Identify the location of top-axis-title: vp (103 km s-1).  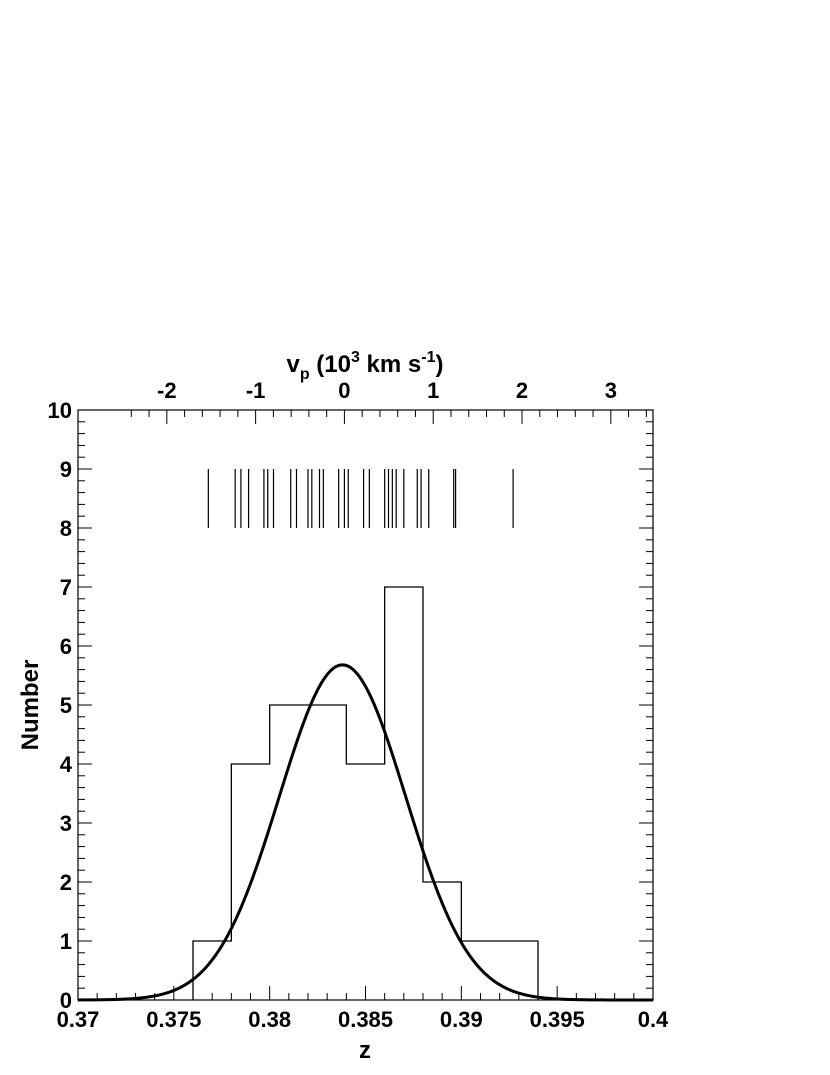
(364, 366).